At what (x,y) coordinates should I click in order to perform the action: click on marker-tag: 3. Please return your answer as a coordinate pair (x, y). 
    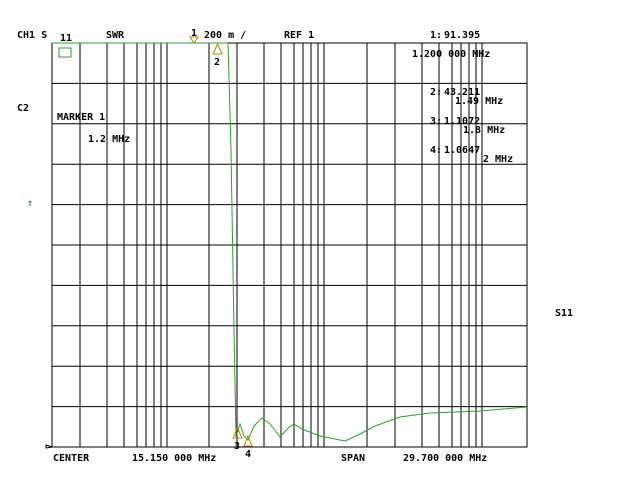
    Looking at the image, I should click on (237, 446).